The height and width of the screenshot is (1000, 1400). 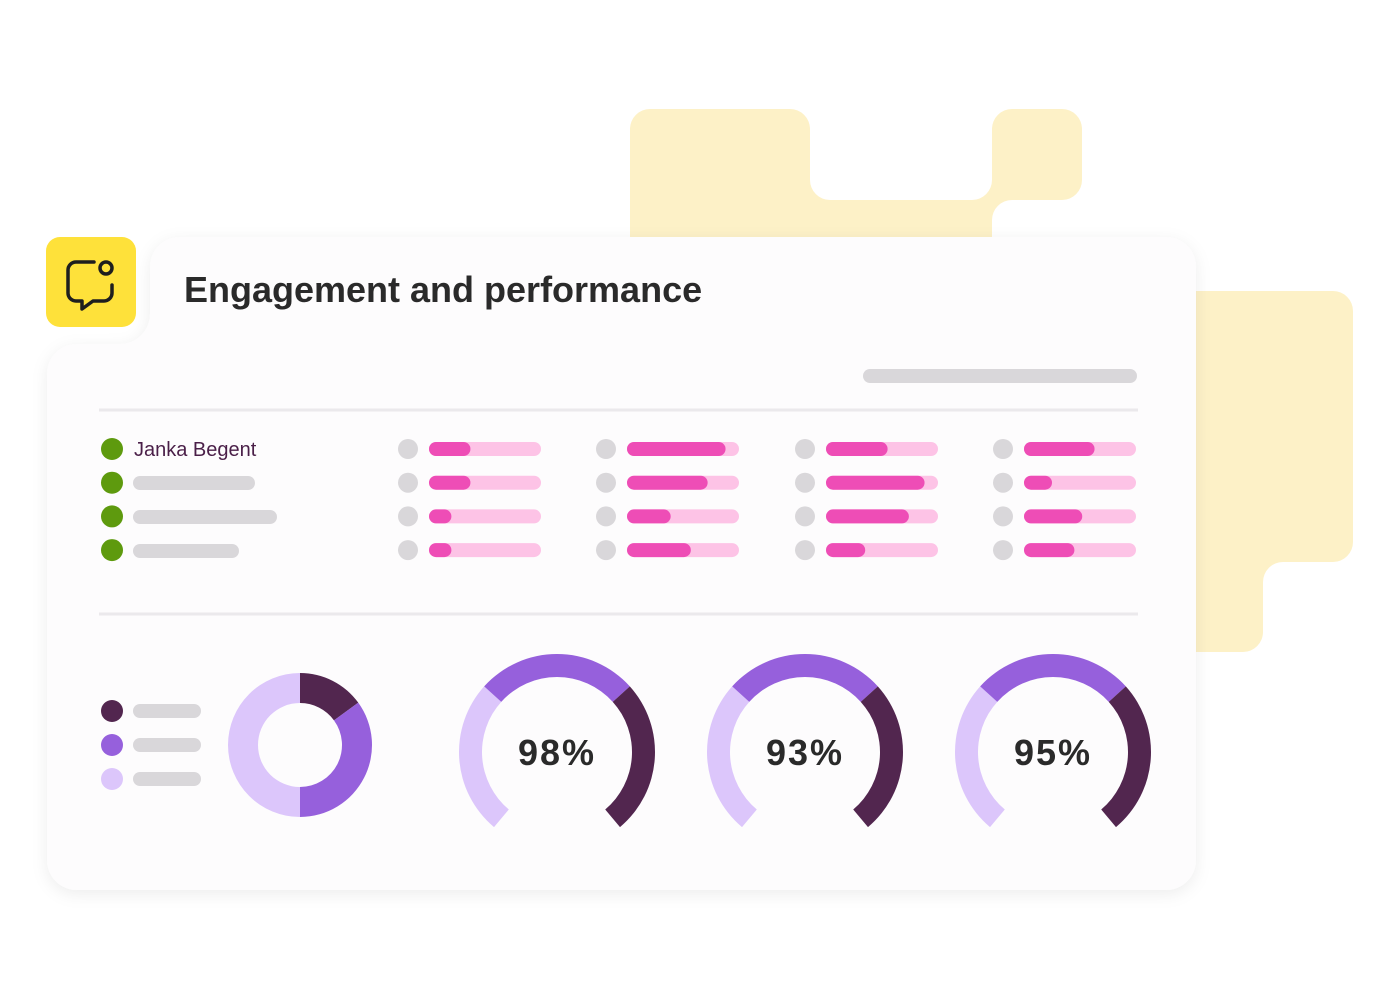 What do you see at coordinates (557, 752) in the screenshot?
I see `gauge-label: 98%` at bounding box center [557, 752].